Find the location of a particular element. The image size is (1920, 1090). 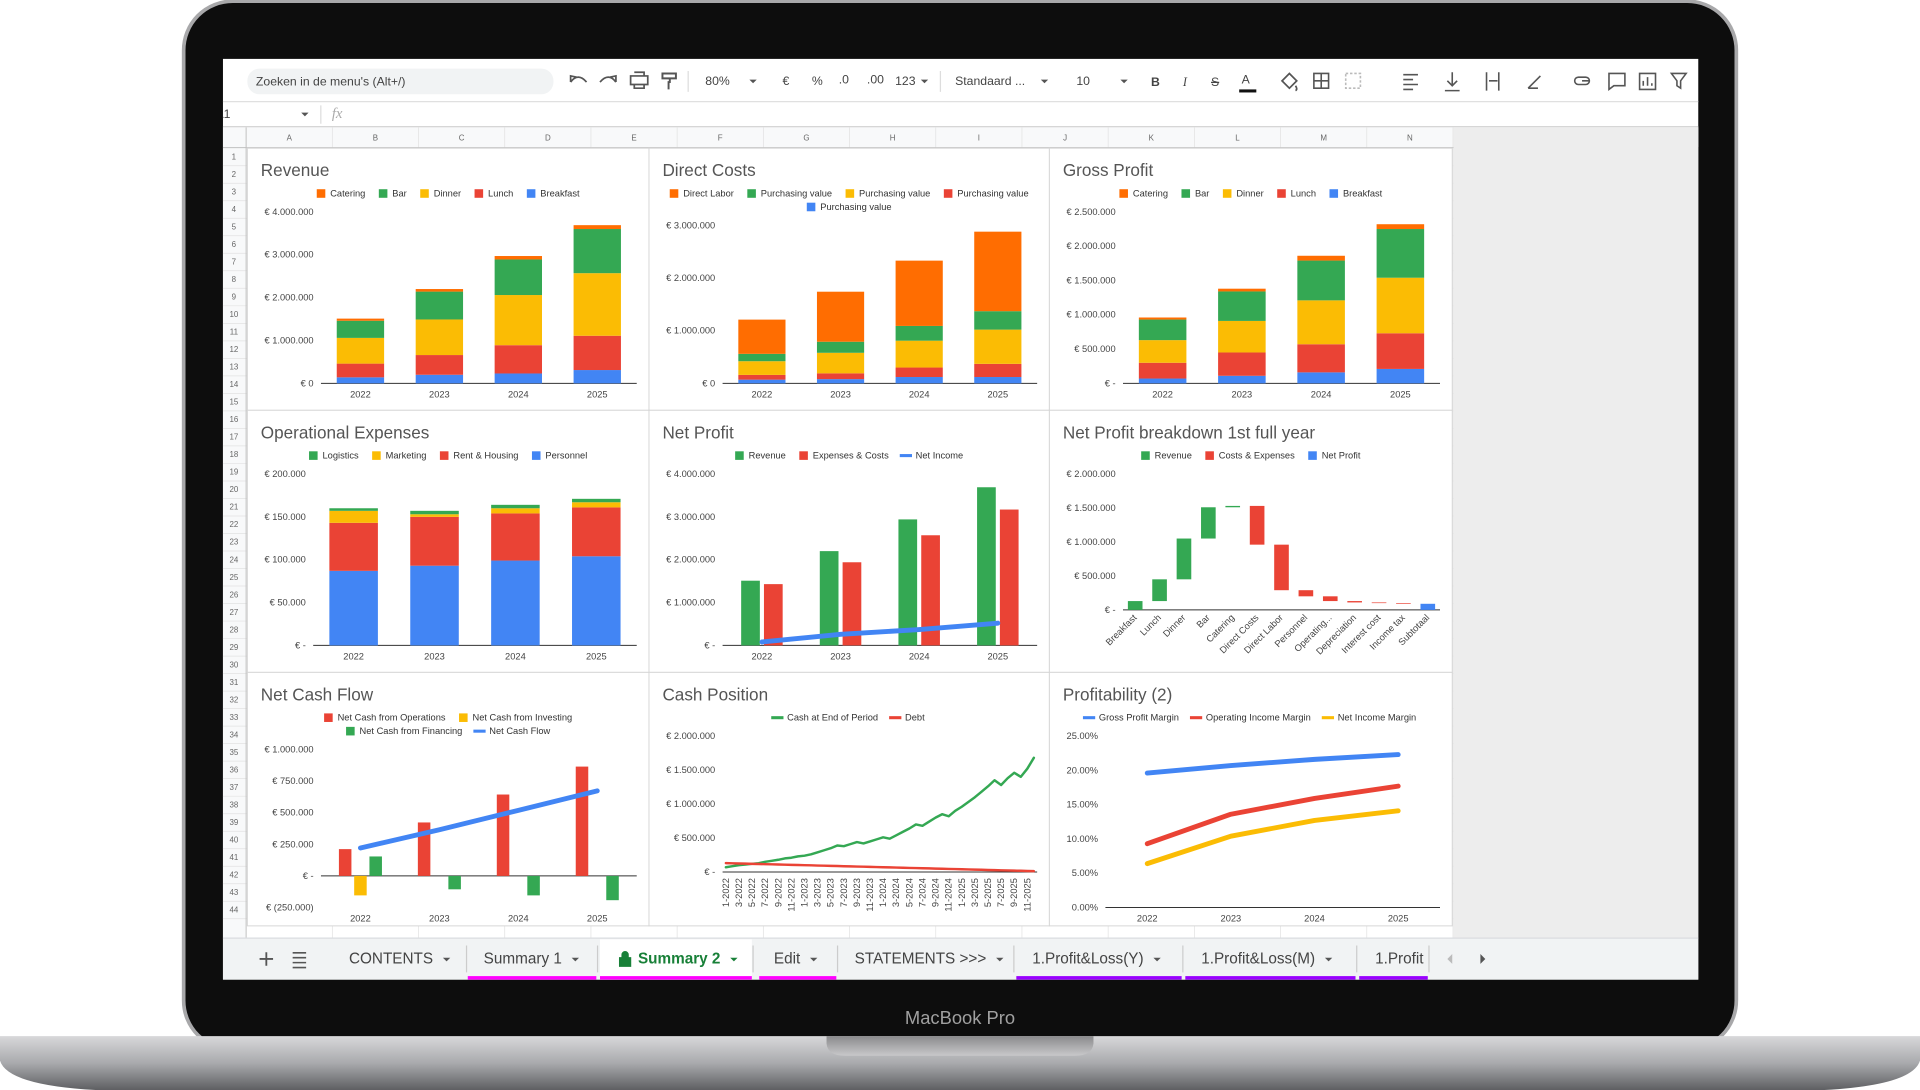

column-header: N is located at coordinates (1410, 137).